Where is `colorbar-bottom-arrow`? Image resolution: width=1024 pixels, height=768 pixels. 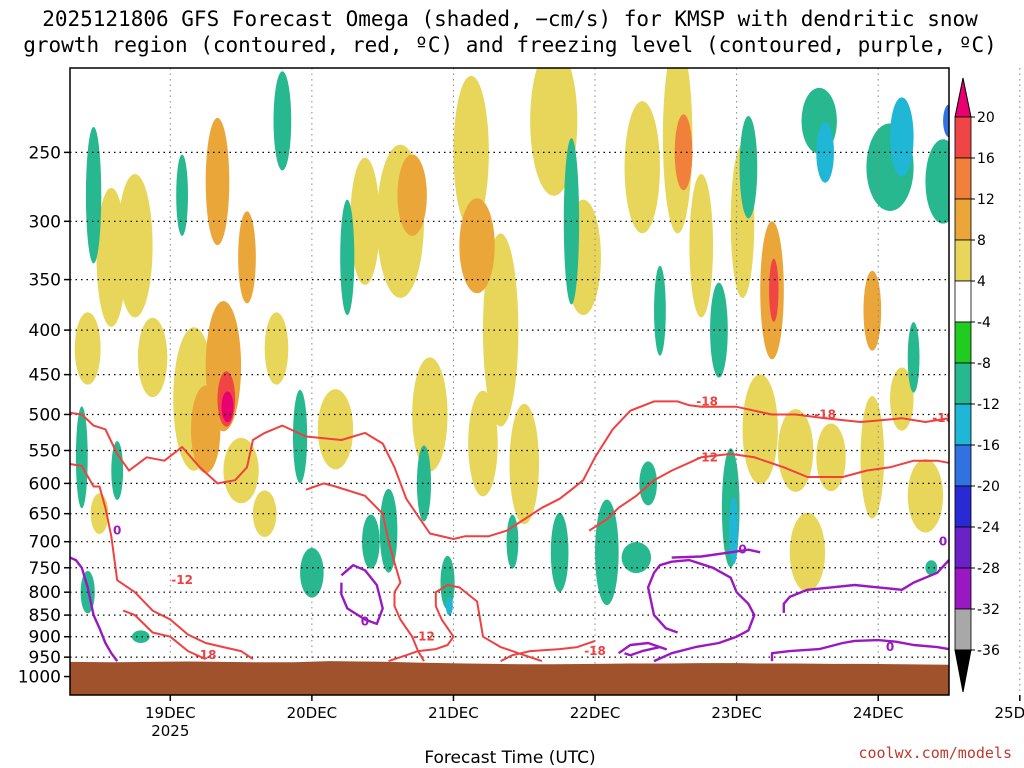 colorbar-bottom-arrow is located at coordinates (963, 671).